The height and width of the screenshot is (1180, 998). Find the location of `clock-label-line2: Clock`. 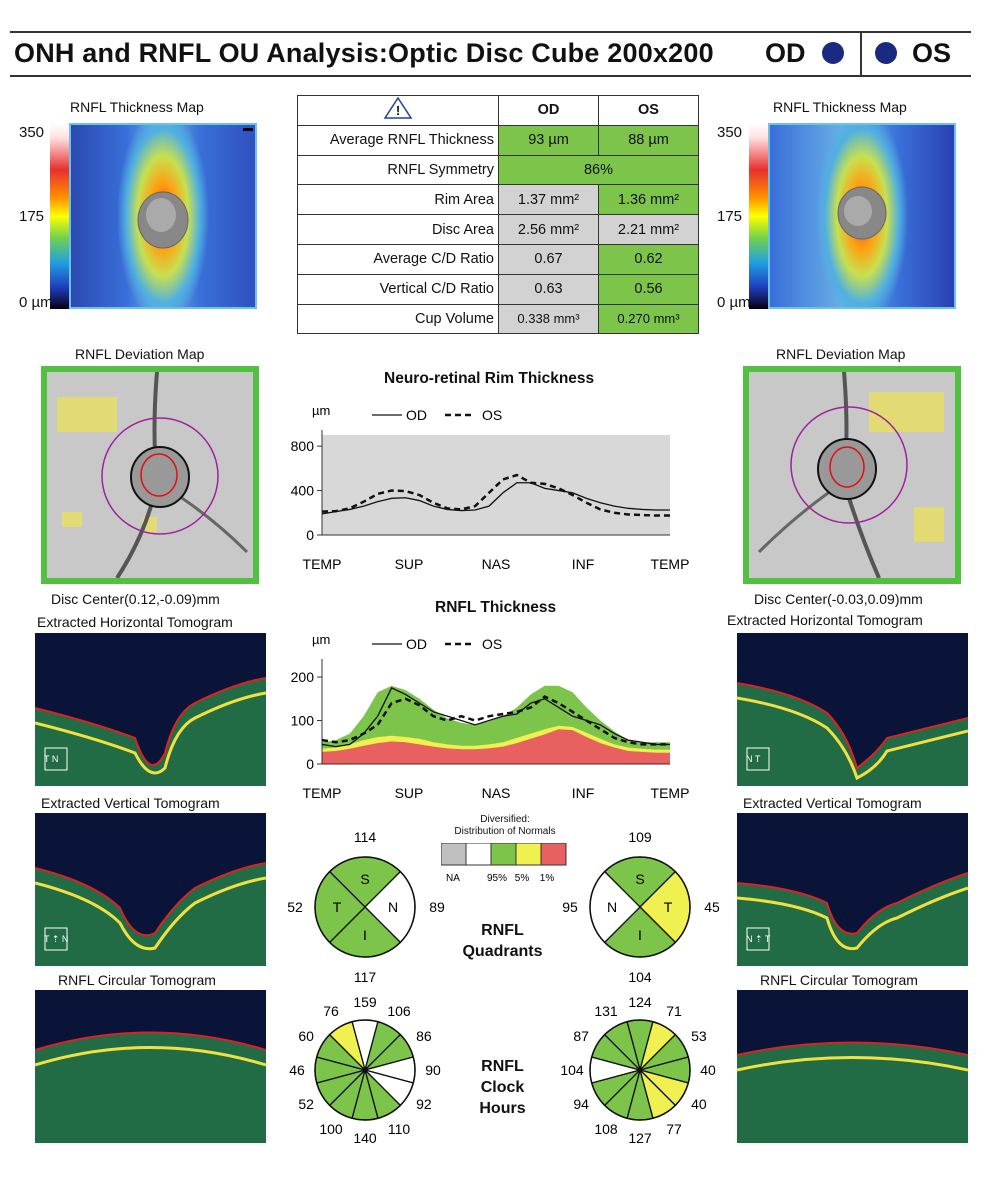

clock-label-line2: Clock is located at coordinates (502, 1087).